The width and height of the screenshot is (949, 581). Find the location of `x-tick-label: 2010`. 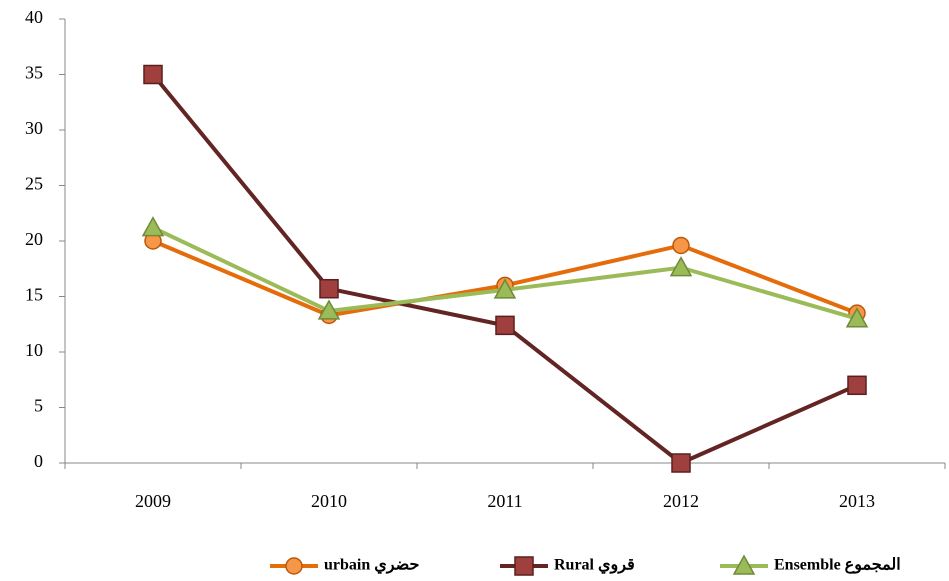

x-tick-label: 2010 is located at coordinates (329, 501).